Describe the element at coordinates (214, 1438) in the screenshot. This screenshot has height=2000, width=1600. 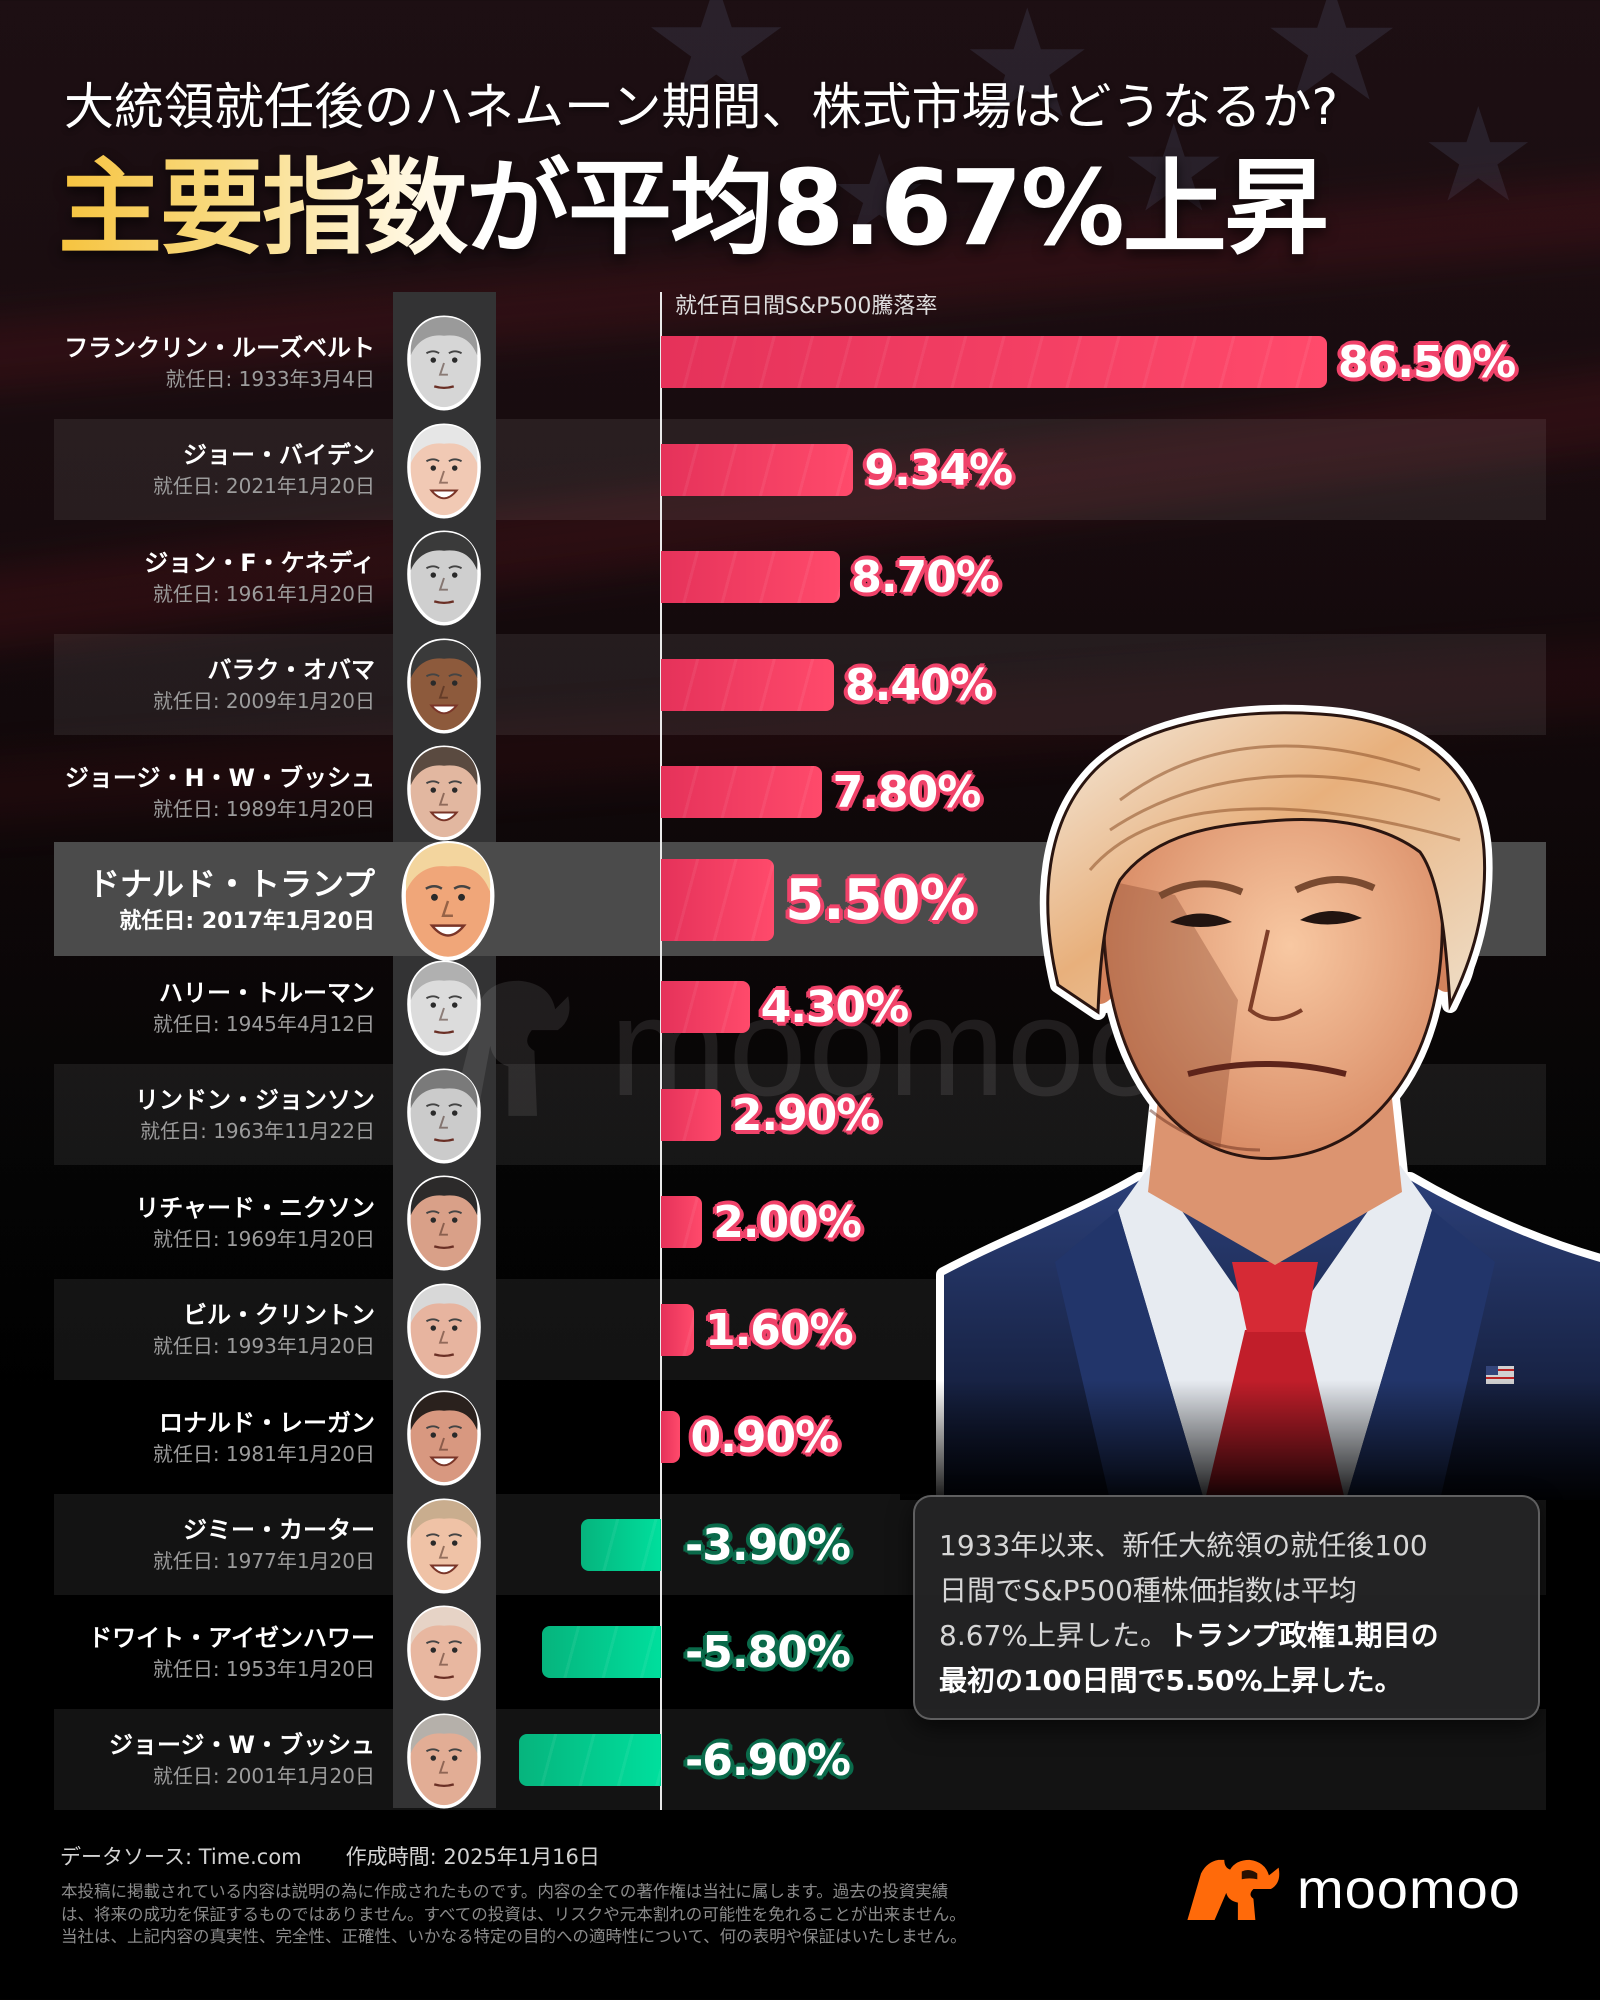
I see `president-label: ロナルド・レーガン 就任日: 1981年1月20日` at that location.